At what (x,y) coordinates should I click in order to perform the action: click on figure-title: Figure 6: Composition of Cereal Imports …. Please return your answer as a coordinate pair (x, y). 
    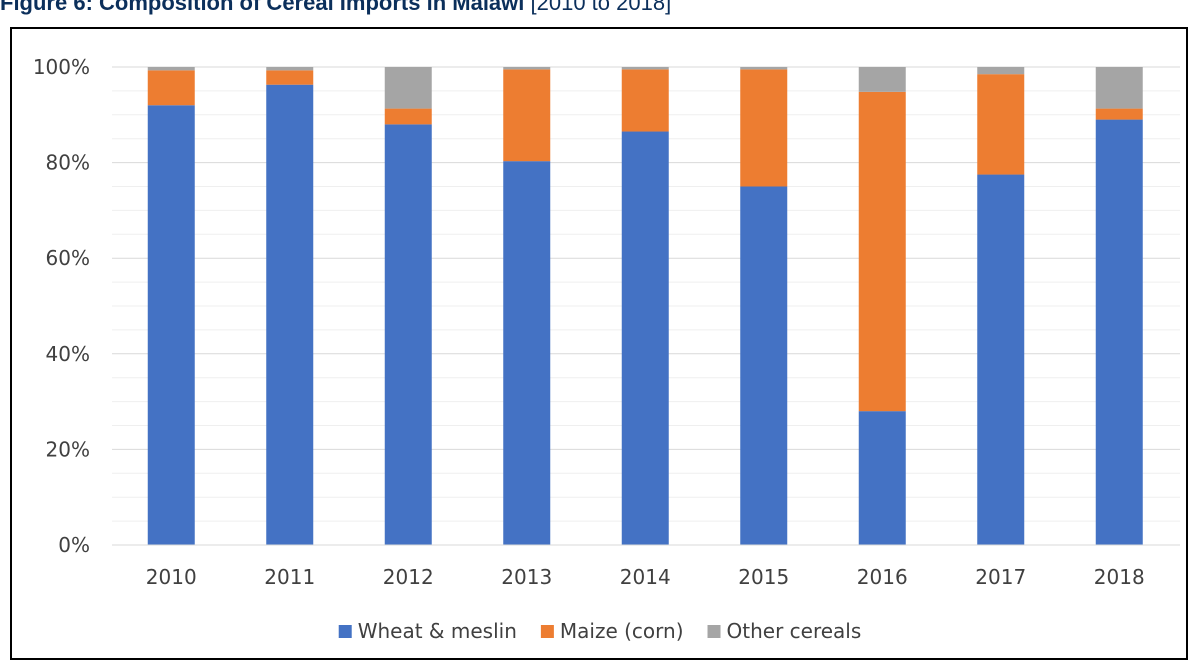
    Looking at the image, I should click on (335, 9).